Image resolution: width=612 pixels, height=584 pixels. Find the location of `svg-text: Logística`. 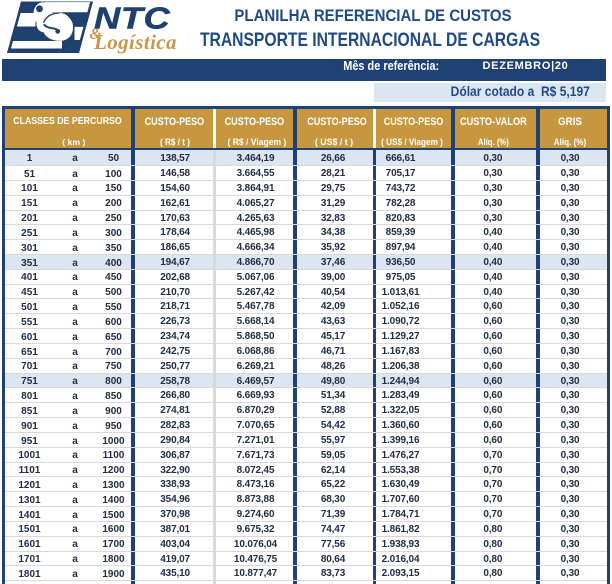

svg-text: Logística is located at coordinates (135, 42).